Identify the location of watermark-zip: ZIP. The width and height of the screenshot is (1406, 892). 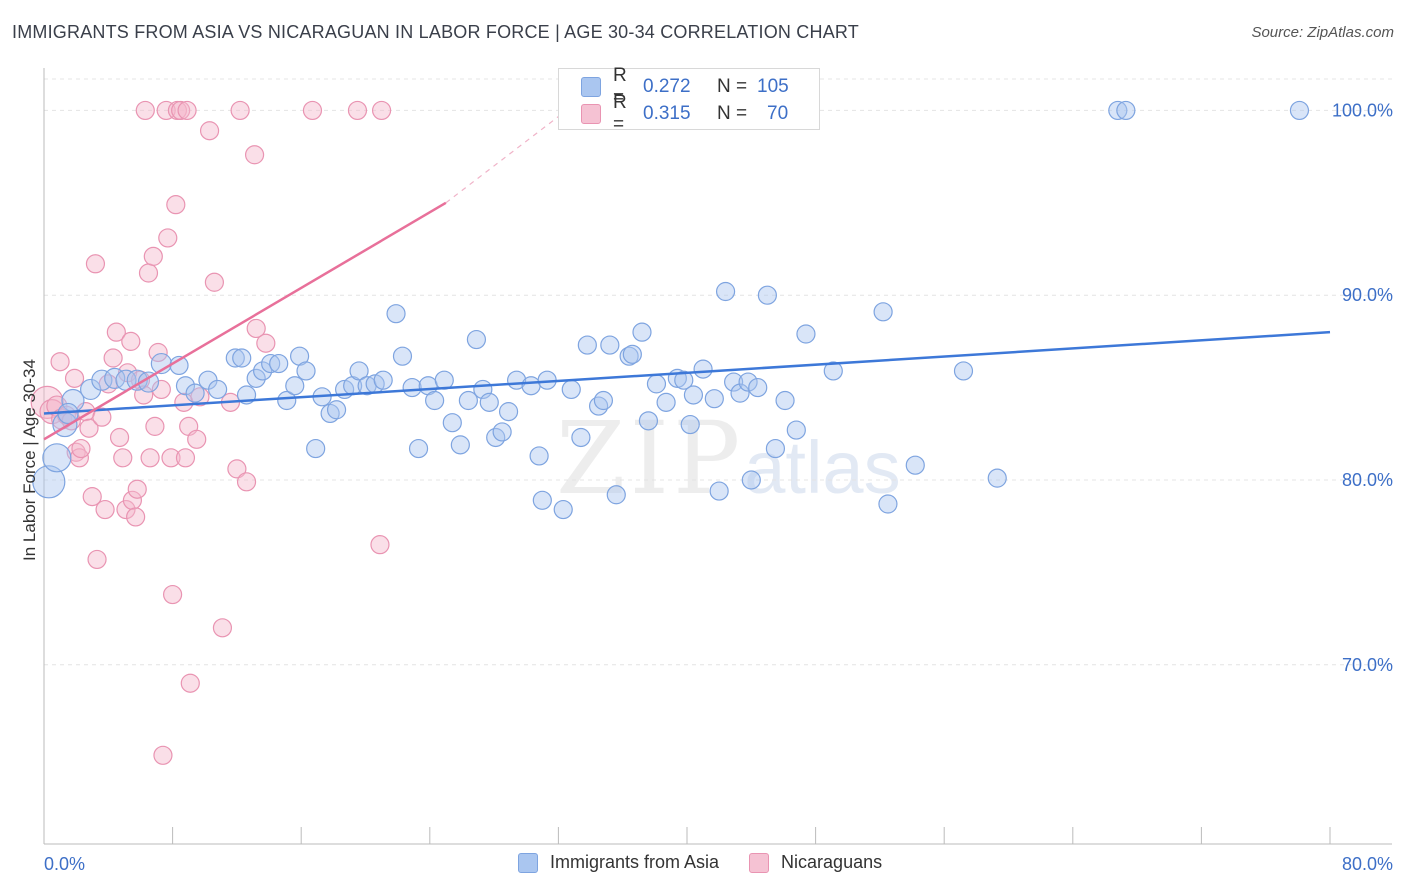
(650, 458).